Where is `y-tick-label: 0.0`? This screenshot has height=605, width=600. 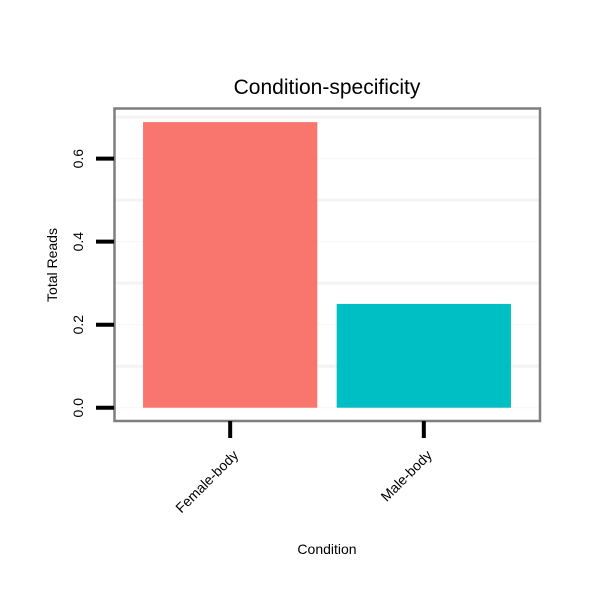 y-tick-label: 0.0 is located at coordinates (78, 408).